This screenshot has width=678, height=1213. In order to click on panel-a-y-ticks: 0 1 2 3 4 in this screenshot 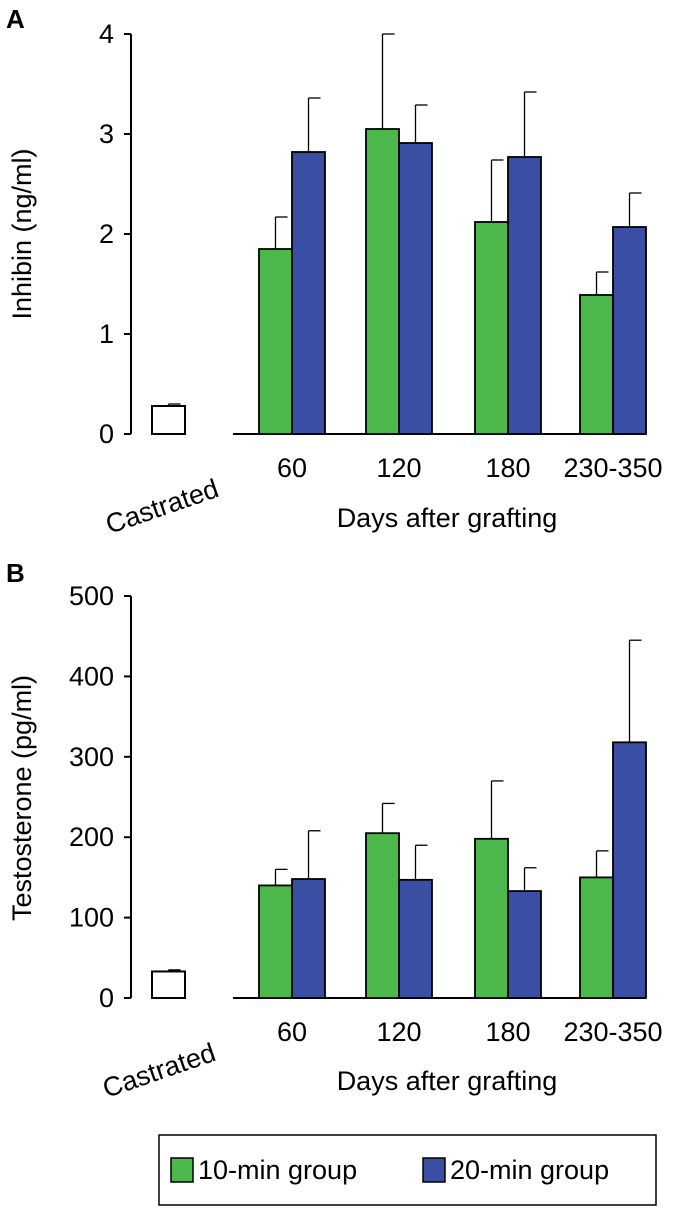, I will do `click(115, 234)`.